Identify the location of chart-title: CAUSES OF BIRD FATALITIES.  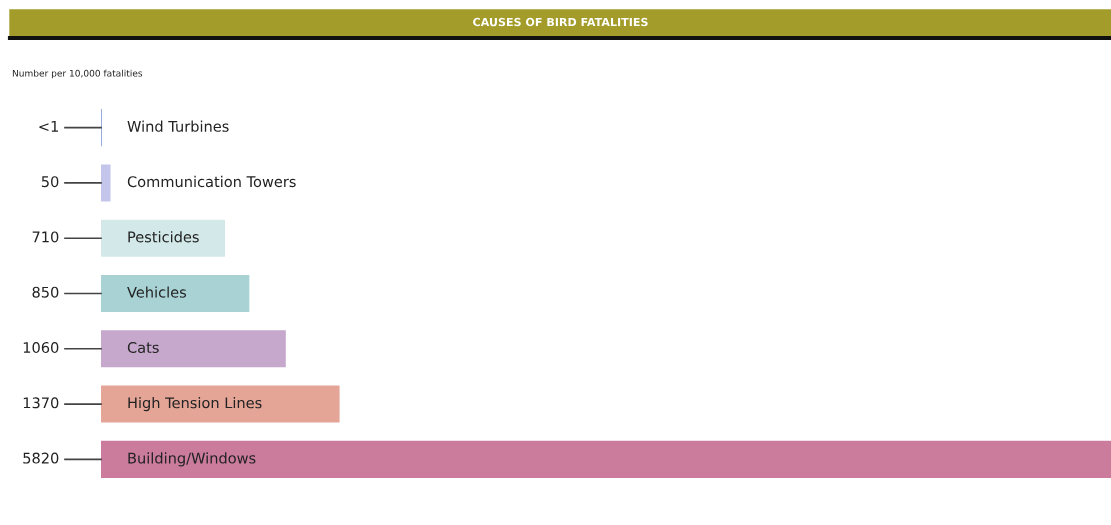
(560, 22).